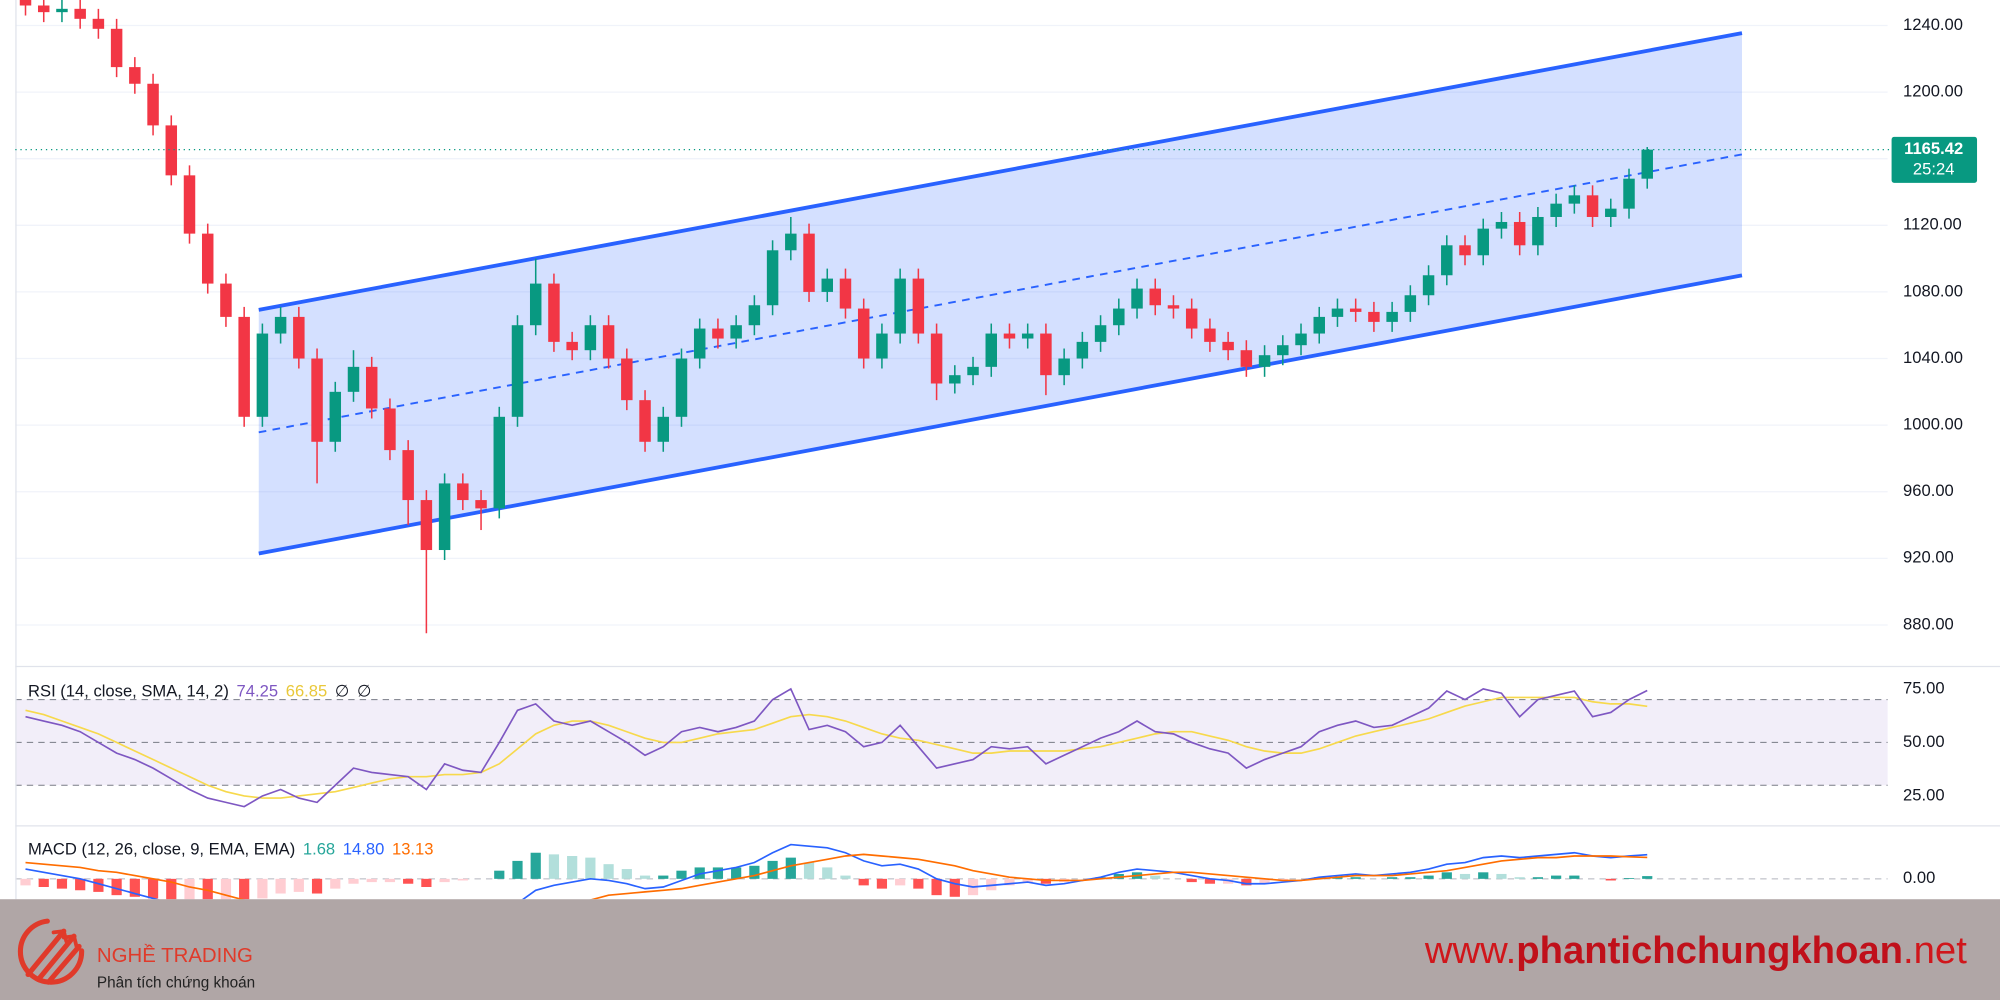 The width and height of the screenshot is (2000, 1000). I want to click on macd-panel, so click(951, 871).